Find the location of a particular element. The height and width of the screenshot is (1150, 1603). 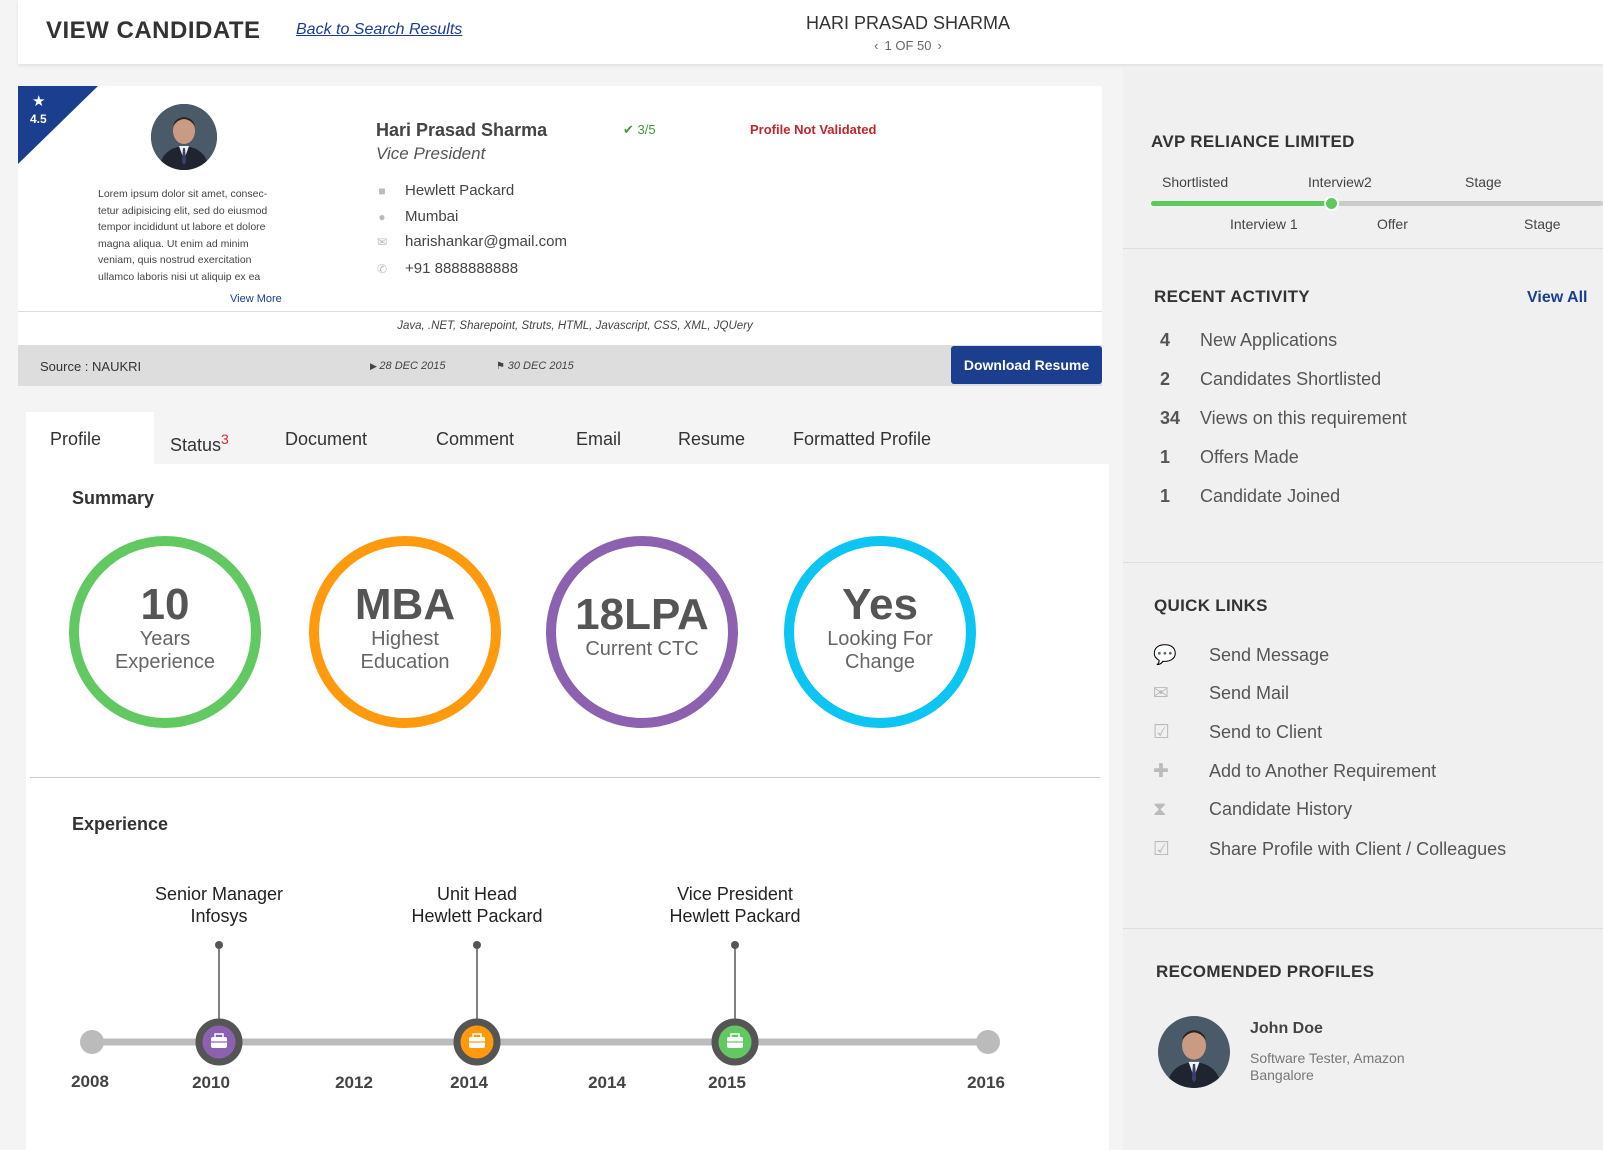

quick-link-send-message: 💬 Send Message is located at coordinates (1241, 655).